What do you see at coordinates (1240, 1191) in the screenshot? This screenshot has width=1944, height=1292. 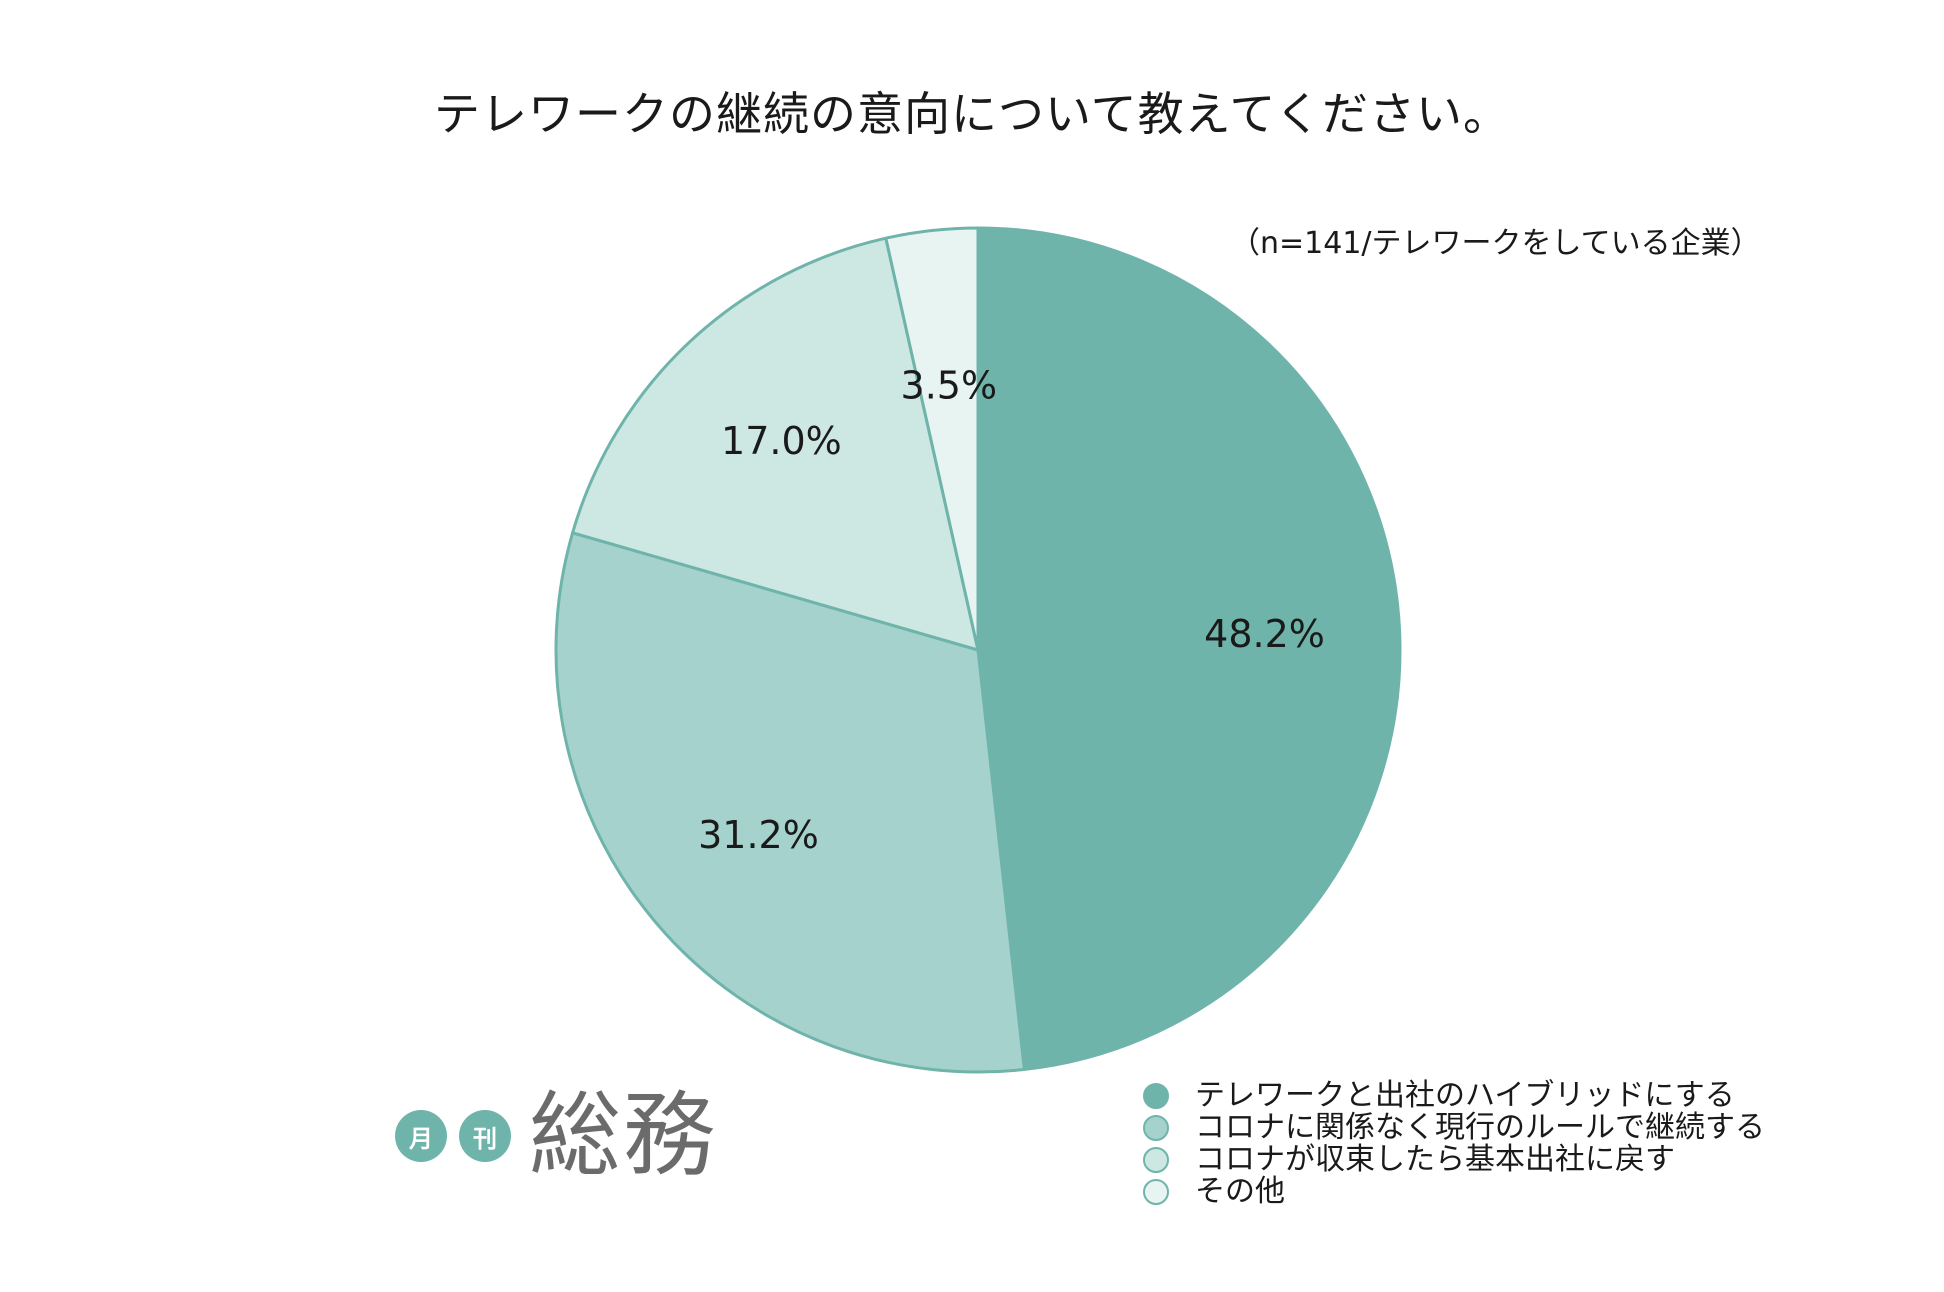 I see `legend-label: その他` at bounding box center [1240, 1191].